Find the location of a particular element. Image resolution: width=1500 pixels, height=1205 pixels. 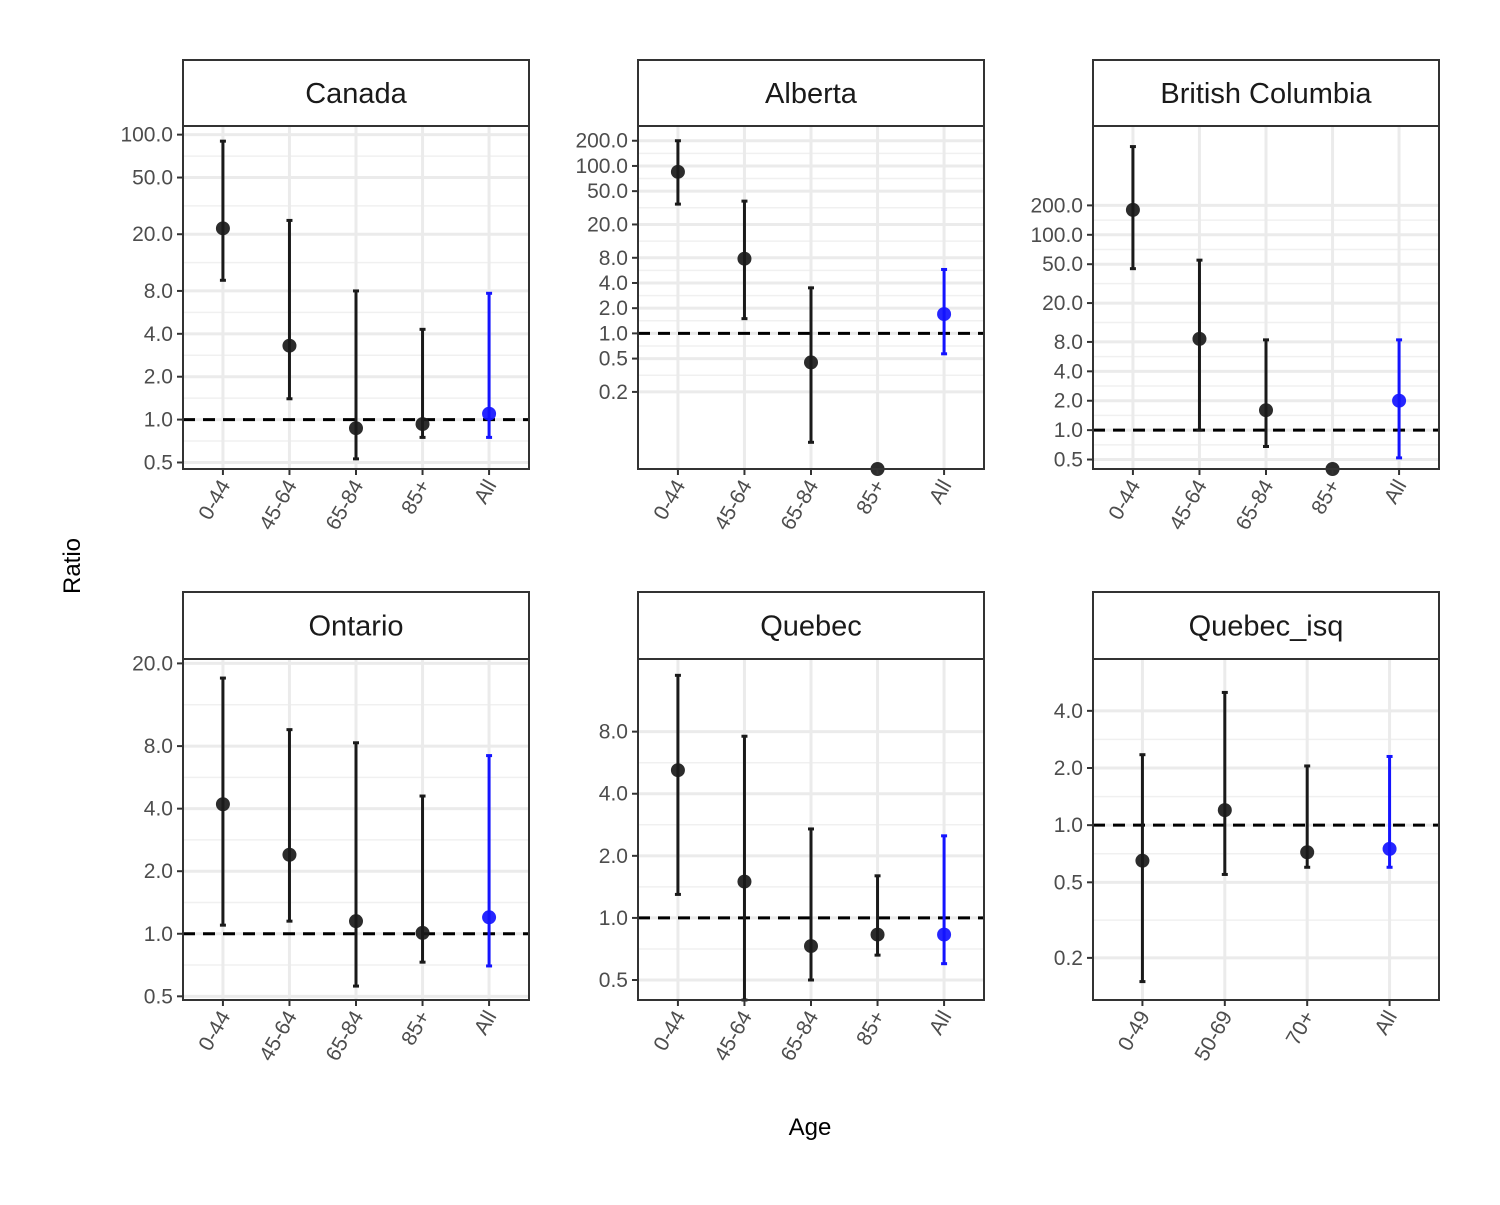

facet-title: Quebec_isq is located at coordinates (1266, 627).